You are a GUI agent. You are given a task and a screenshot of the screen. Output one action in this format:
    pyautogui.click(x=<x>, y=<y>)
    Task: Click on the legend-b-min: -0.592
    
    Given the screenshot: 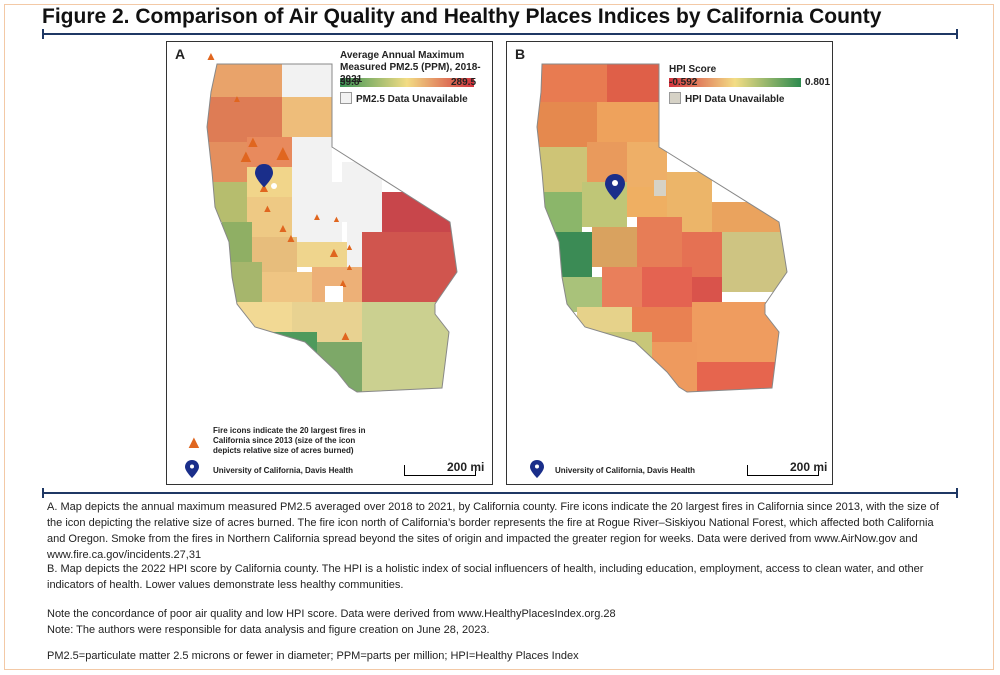 What is the action you would take?
    pyautogui.click(x=683, y=82)
    